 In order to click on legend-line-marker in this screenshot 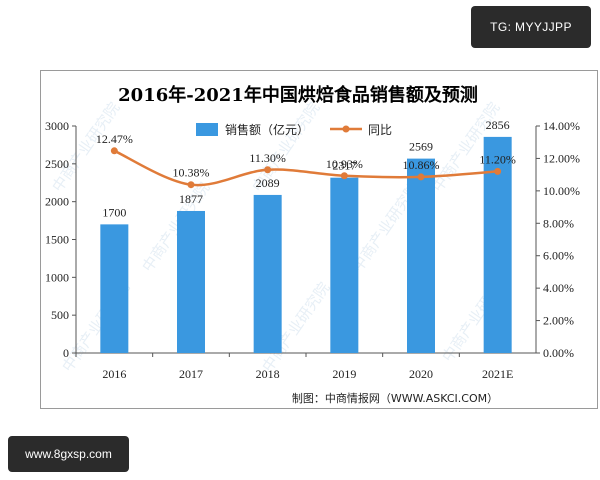, I will do `click(346, 129)`.